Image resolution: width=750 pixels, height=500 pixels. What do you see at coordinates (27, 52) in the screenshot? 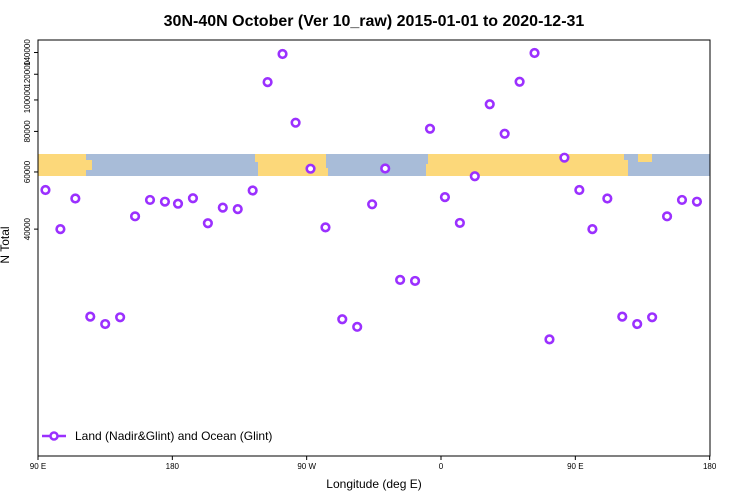
I see `y-tick-label: 140000` at bounding box center [27, 52].